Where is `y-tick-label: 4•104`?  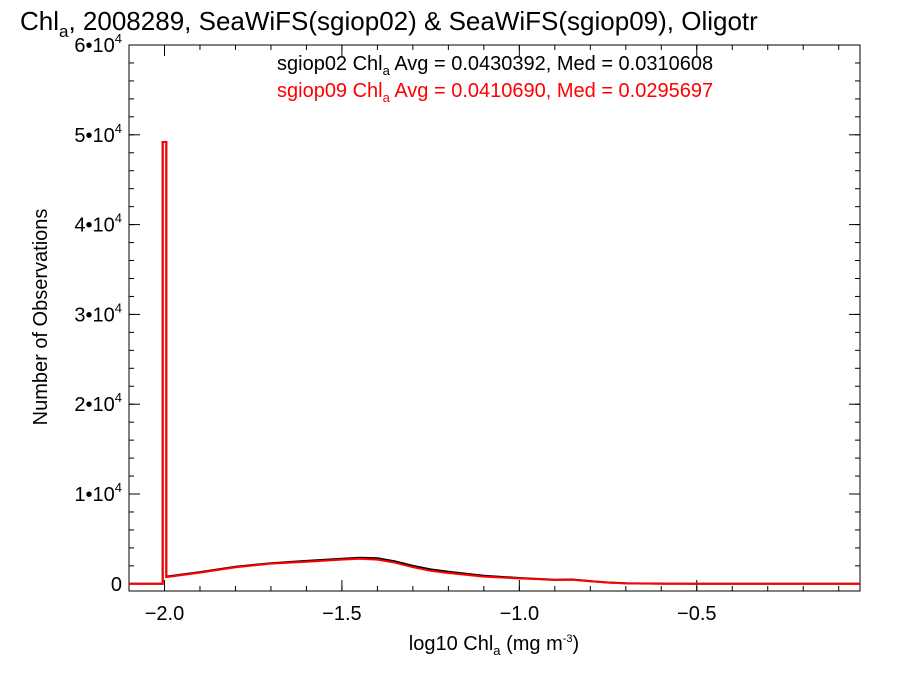 y-tick-label: 4•104 is located at coordinates (98, 224).